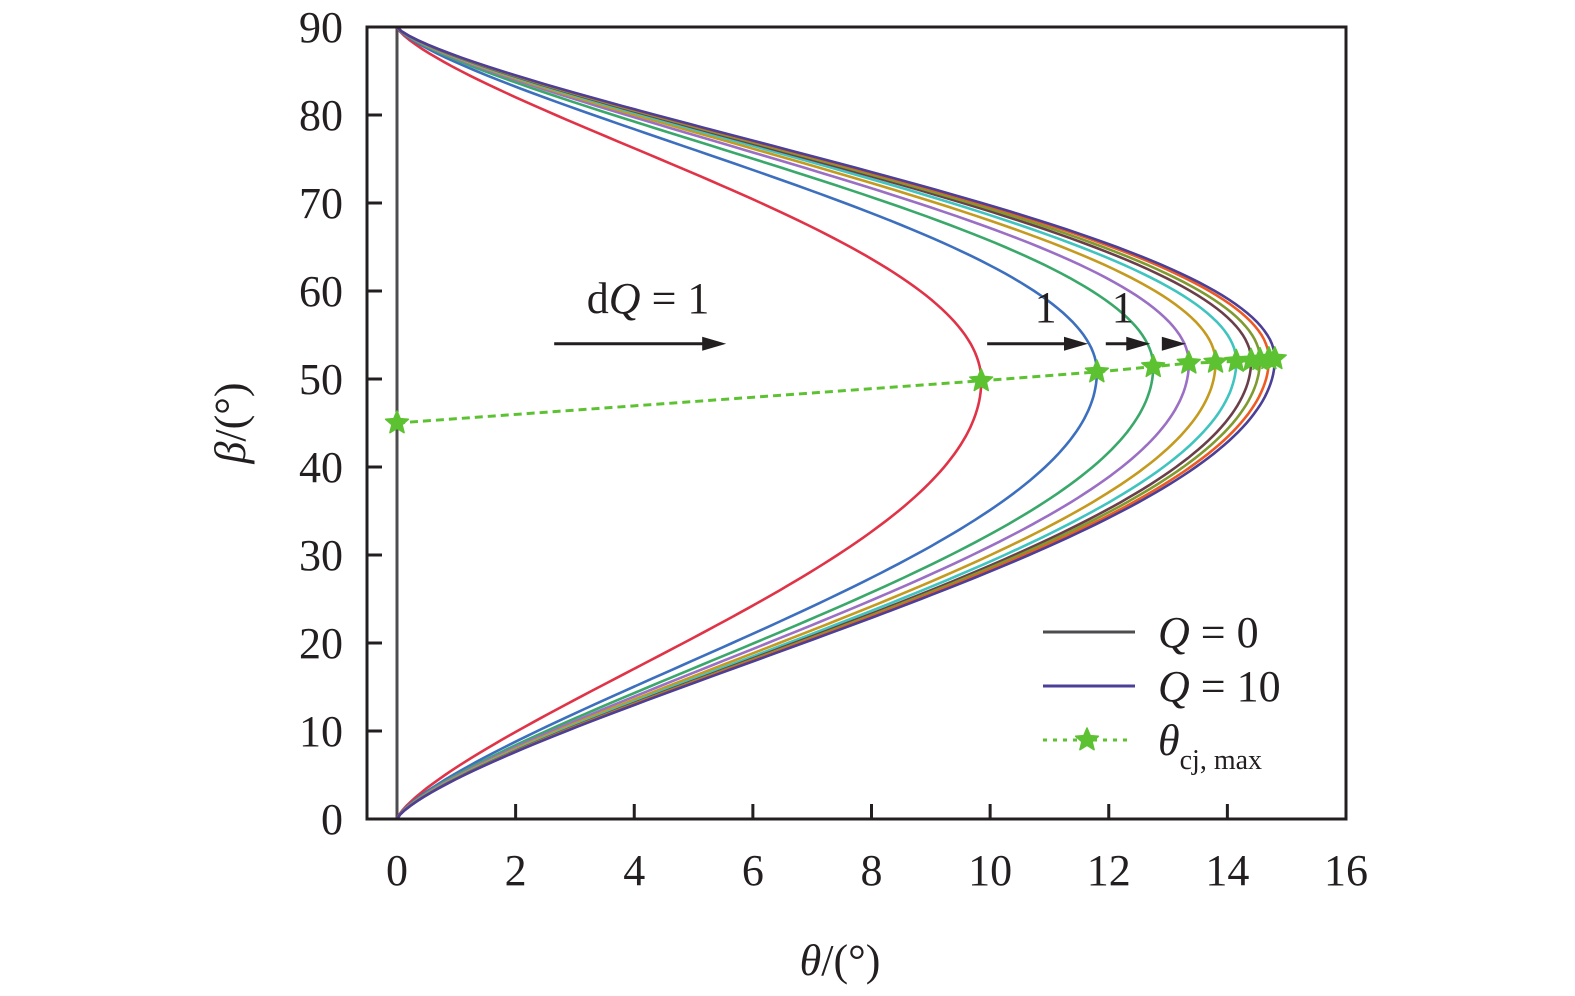 The width and height of the screenshot is (1575, 996). Describe the element at coordinates (230, 411) in the screenshot. I see `y-axis-title-unit: /(°)` at that location.